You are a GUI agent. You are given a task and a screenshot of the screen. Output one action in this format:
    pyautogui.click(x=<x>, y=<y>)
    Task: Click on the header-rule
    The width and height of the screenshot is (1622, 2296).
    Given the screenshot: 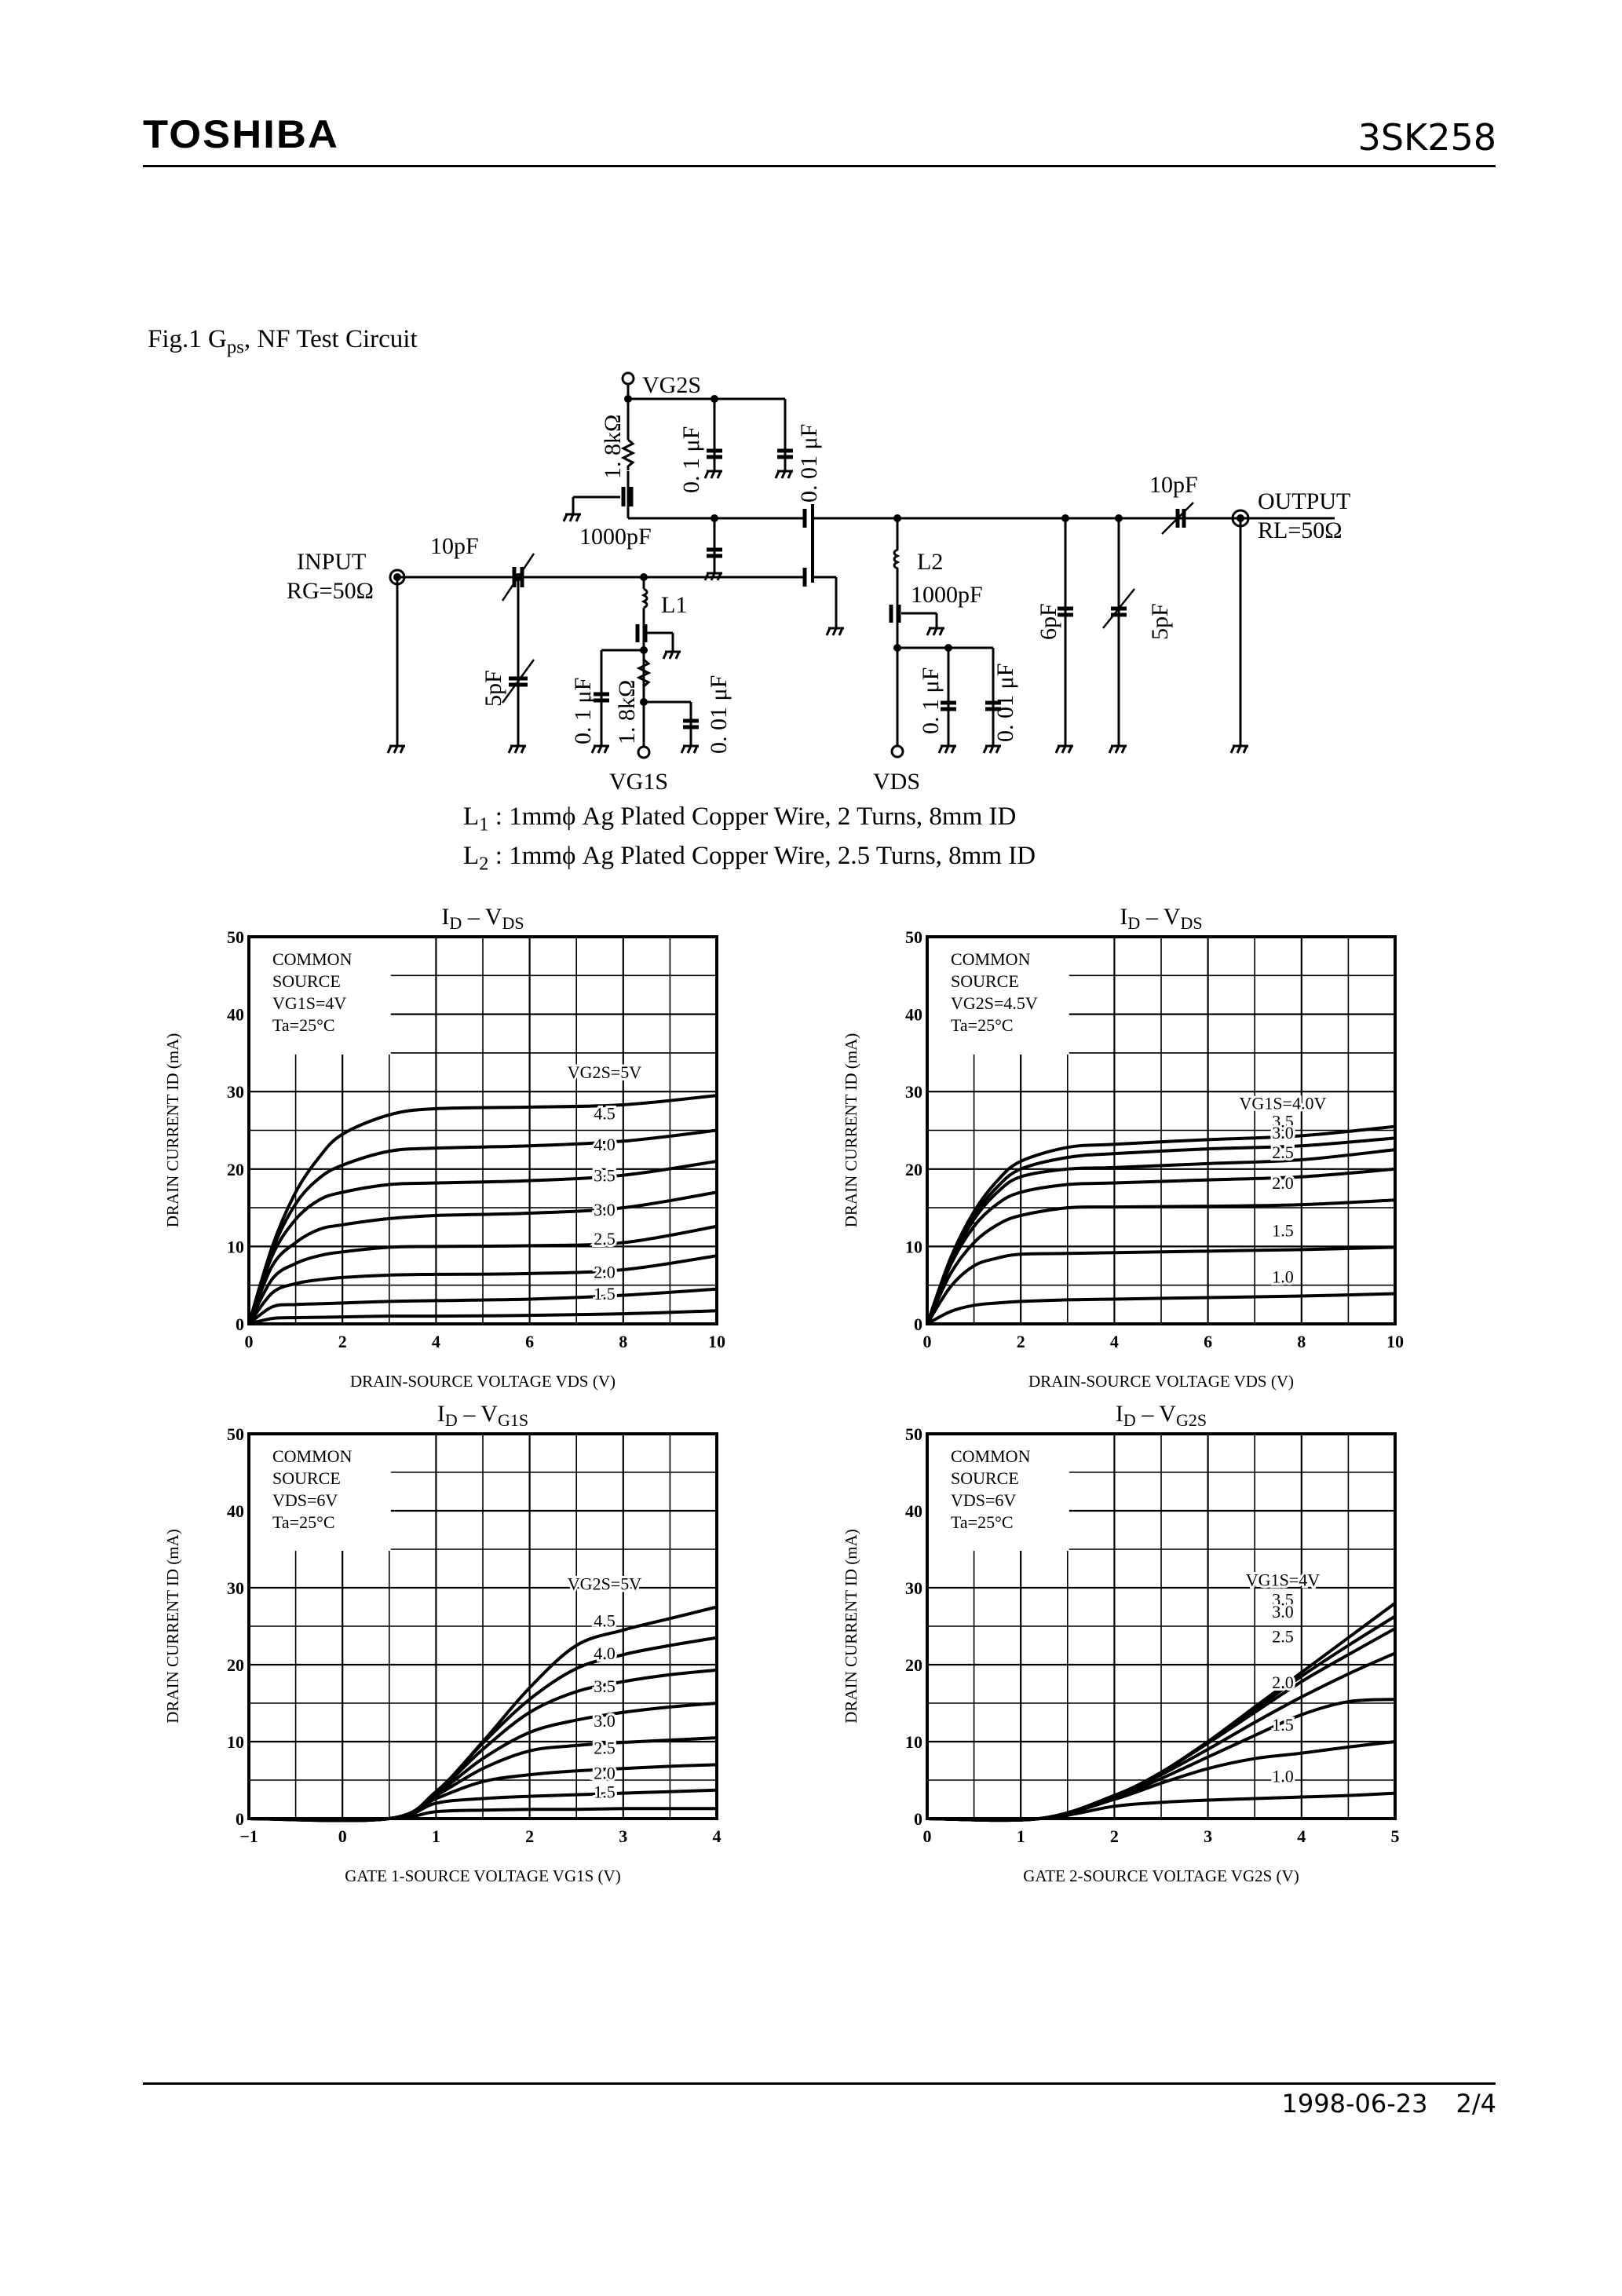 What is the action you would take?
    pyautogui.click(x=819, y=166)
    